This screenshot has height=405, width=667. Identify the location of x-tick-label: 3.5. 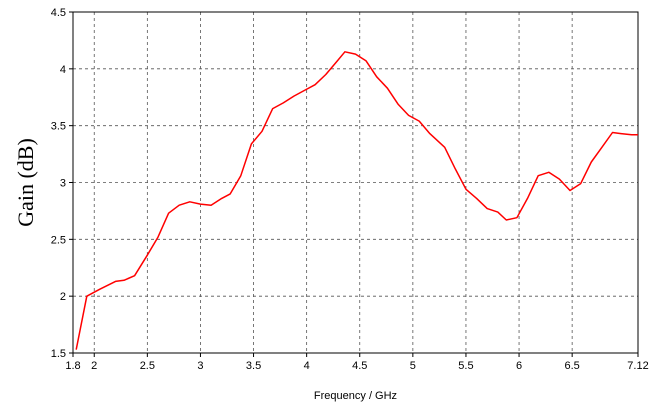
(253, 366).